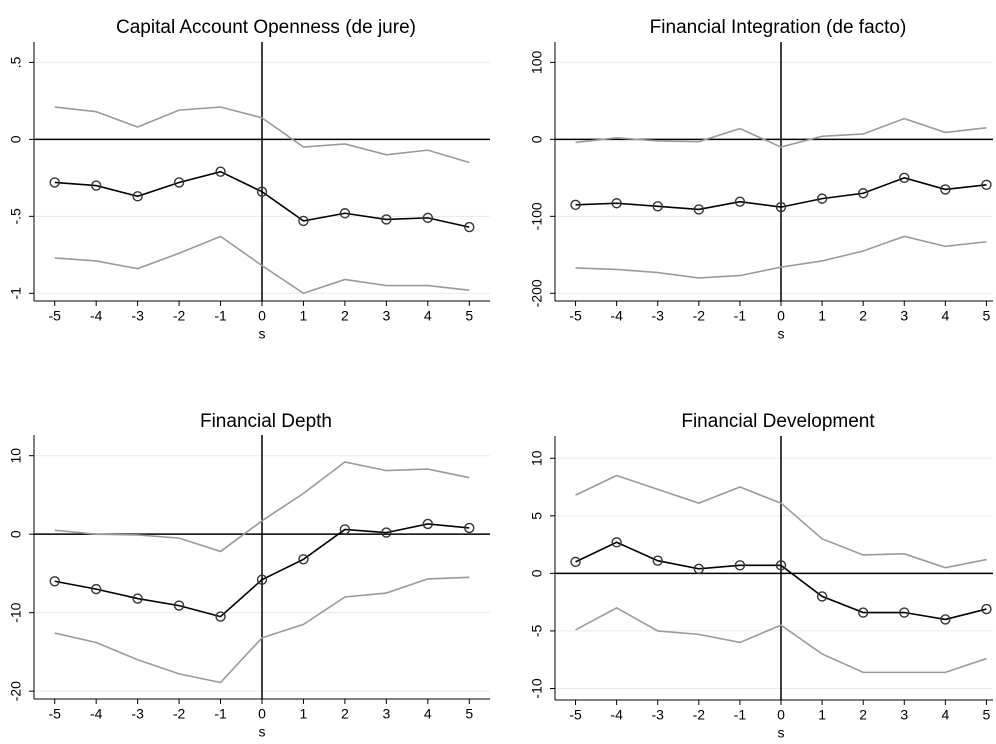 The height and width of the screenshot is (744, 996). I want to click on chart-title: Financial Depth, so click(266, 421).